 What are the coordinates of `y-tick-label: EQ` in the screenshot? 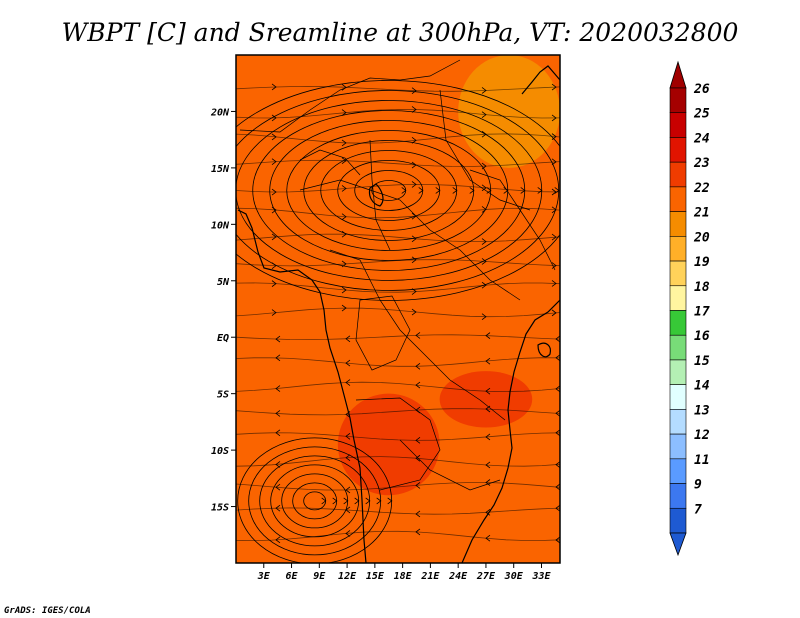 It's located at (223, 338).